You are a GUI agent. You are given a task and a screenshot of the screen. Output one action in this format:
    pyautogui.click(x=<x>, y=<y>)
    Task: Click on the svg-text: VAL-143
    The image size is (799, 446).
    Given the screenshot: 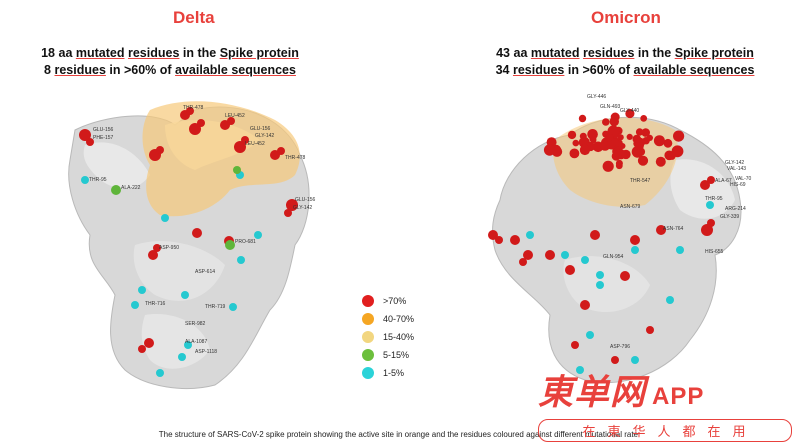 What is the action you would take?
    pyautogui.click(x=736, y=169)
    